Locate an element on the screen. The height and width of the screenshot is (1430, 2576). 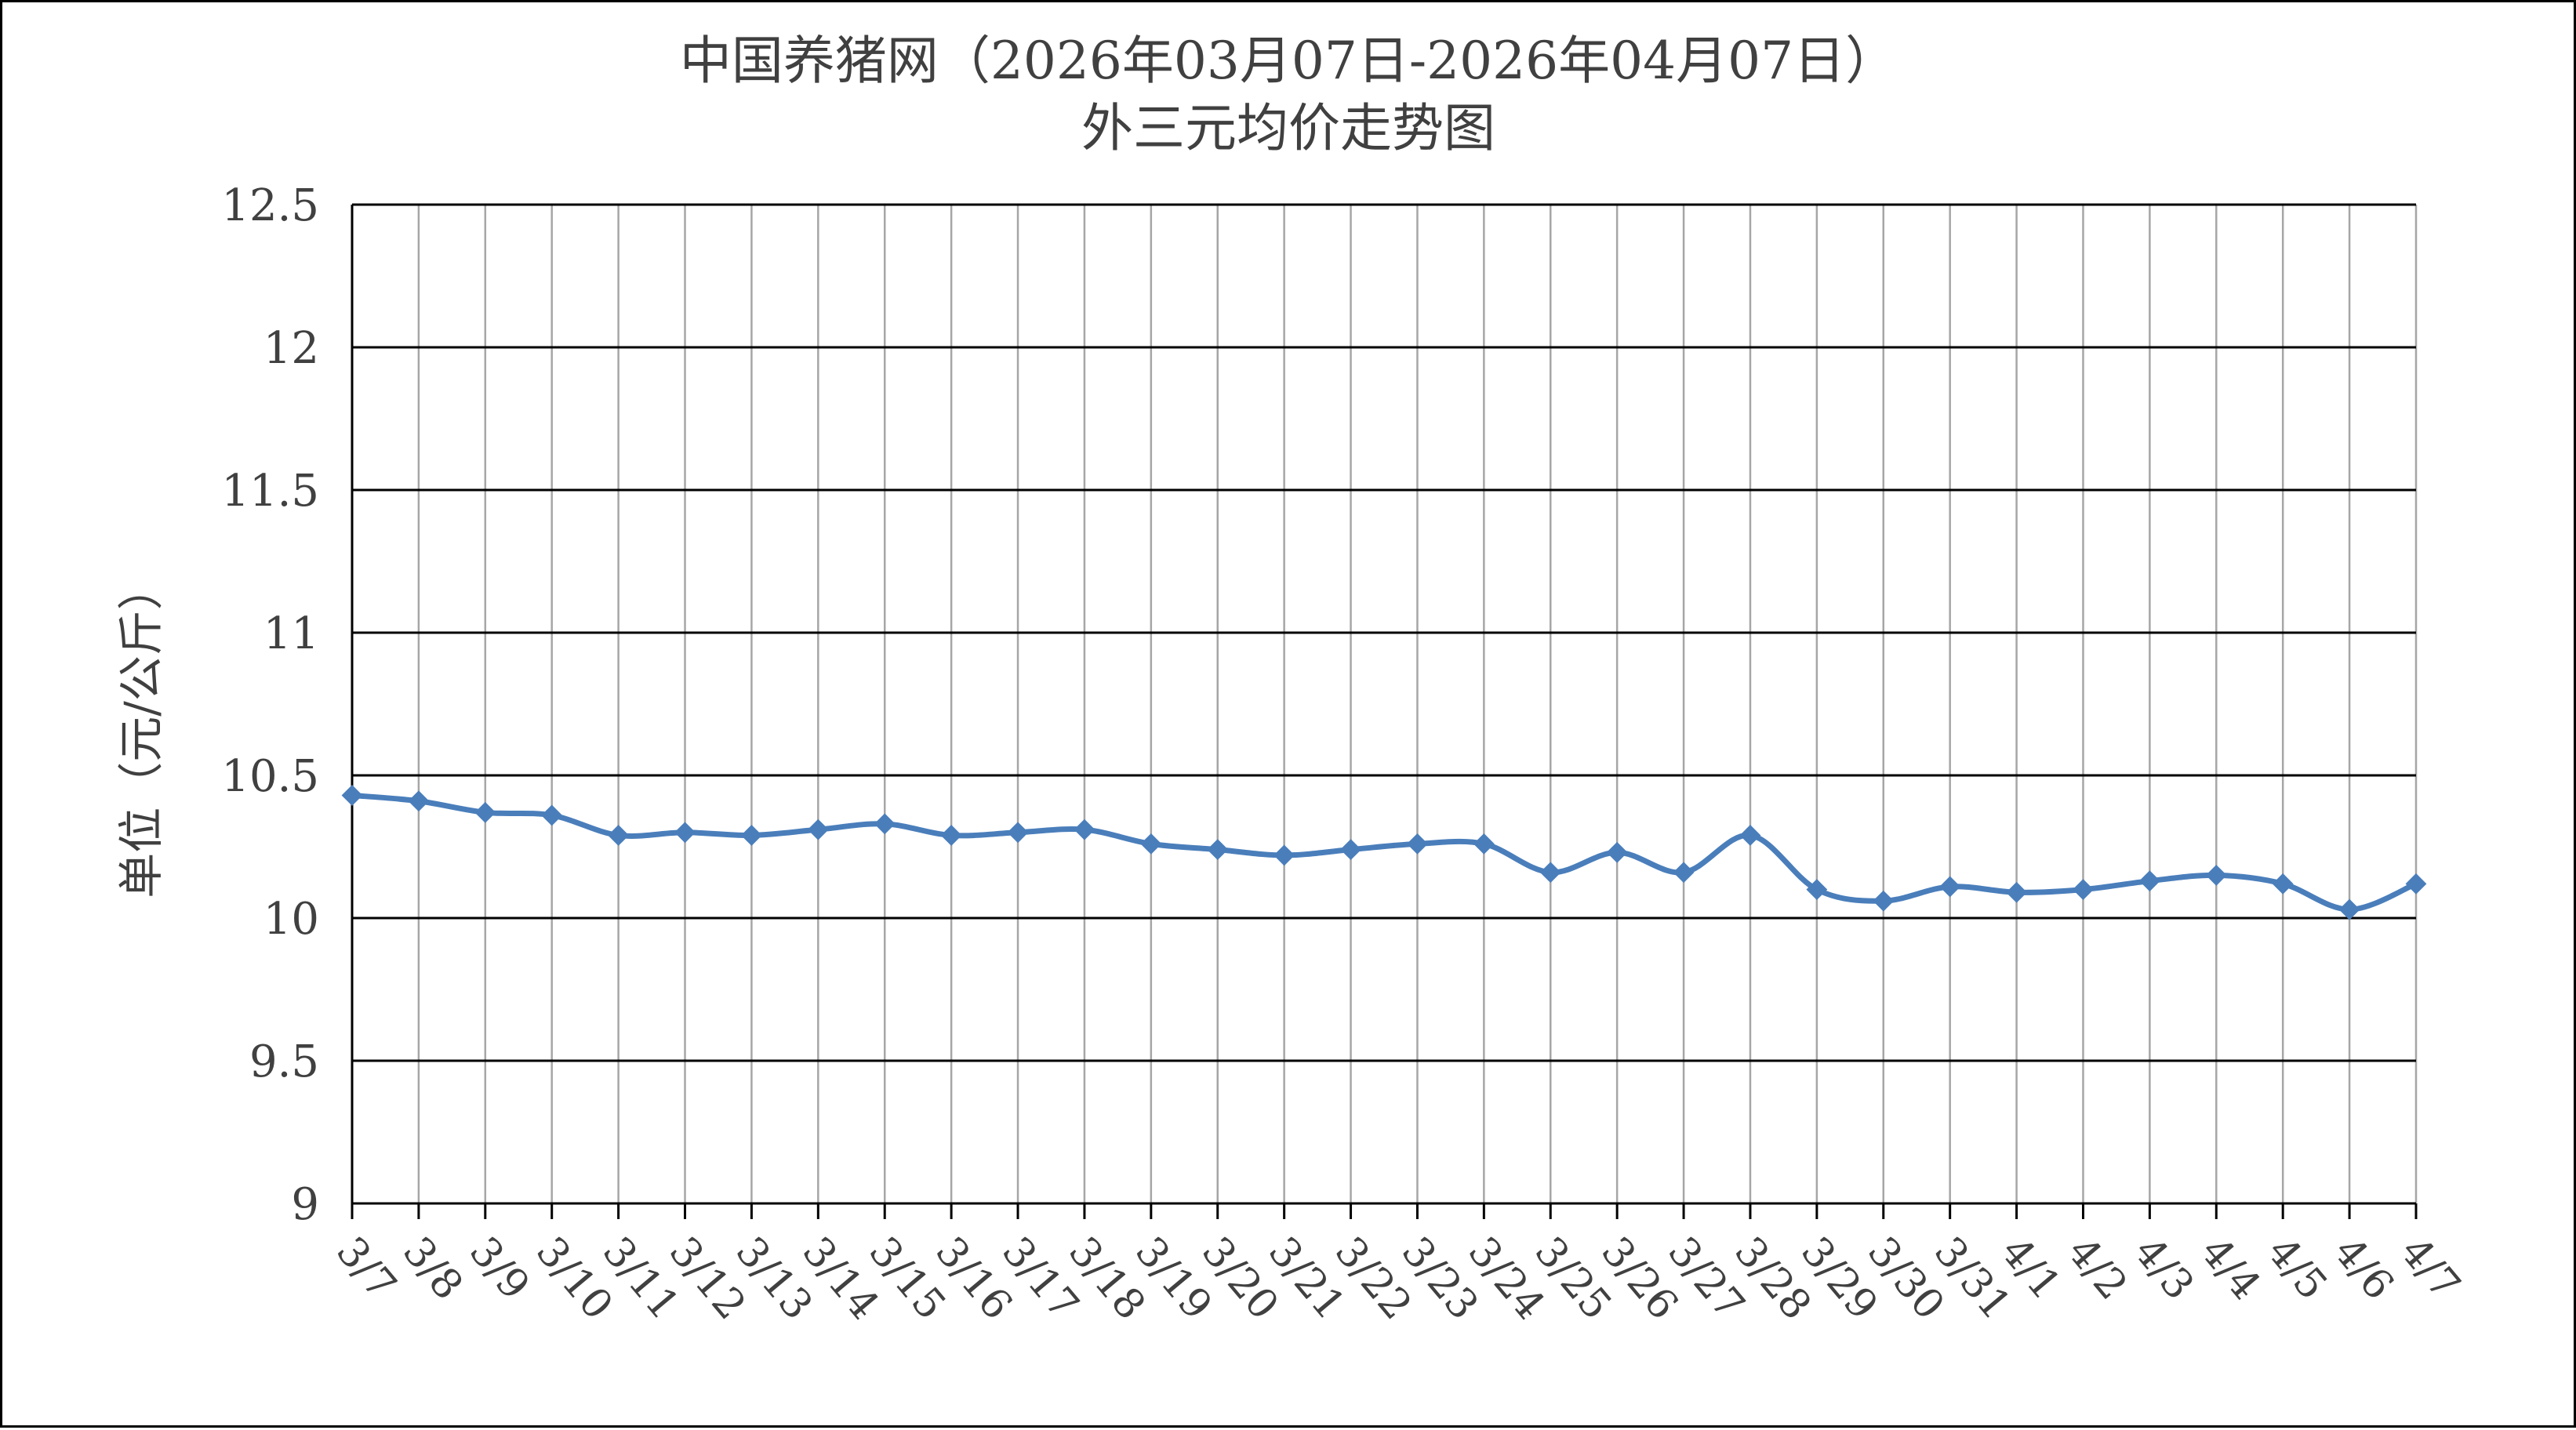
x-tick-label: 3/7 is located at coordinates (366, 1269).